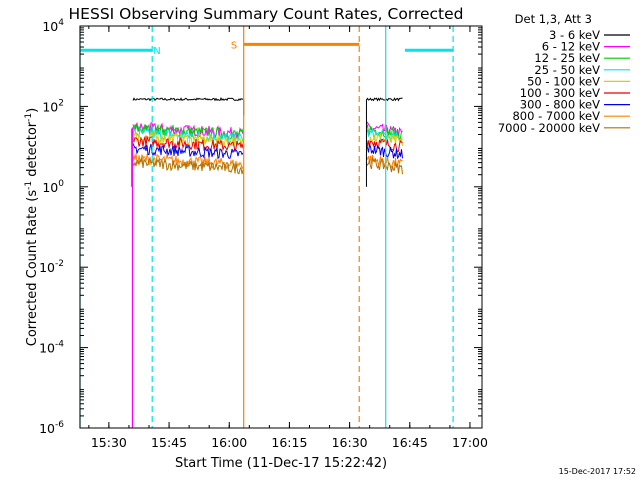 Image resolution: width=640 pixels, height=480 pixels. What do you see at coordinates (597, 471) in the screenshot?
I see `footer-date: 15-Dec-2017 17:52` at bounding box center [597, 471].